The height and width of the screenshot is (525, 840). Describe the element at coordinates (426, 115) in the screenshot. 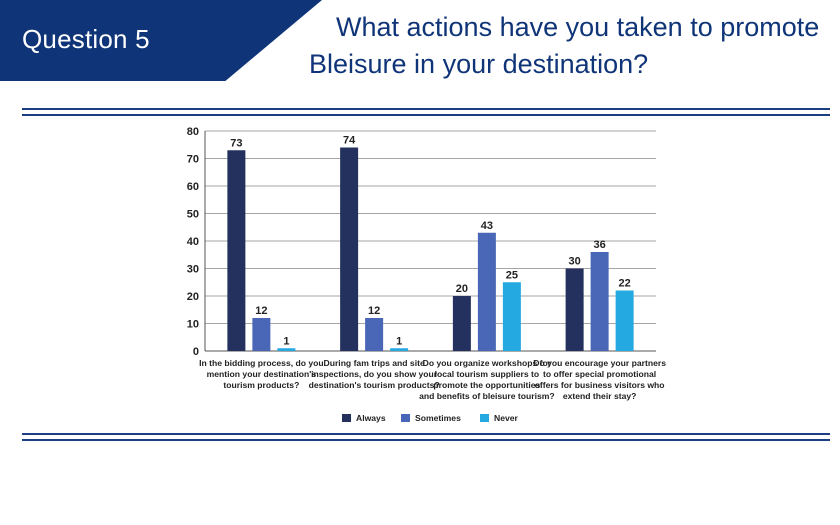

I see `top-rule-lower` at that location.